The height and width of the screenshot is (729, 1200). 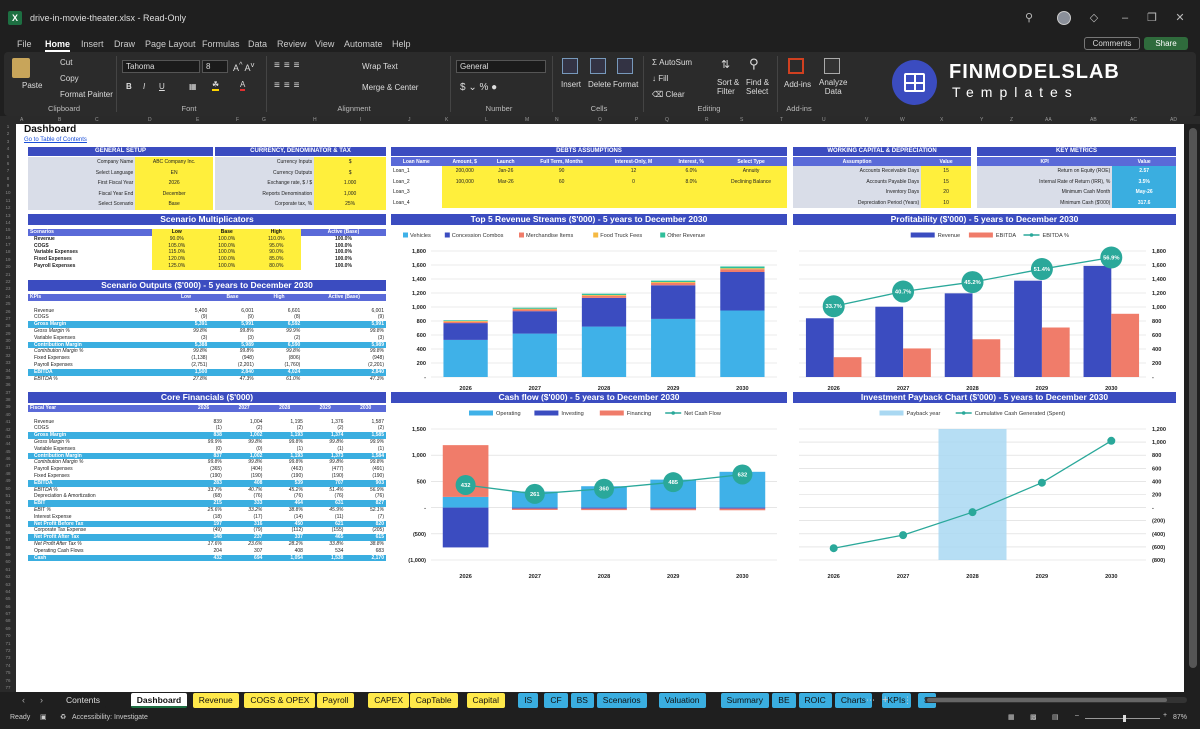 What do you see at coordinates (55, 140) in the screenshot?
I see `toc-link: Go to Table of Contents` at bounding box center [55, 140].